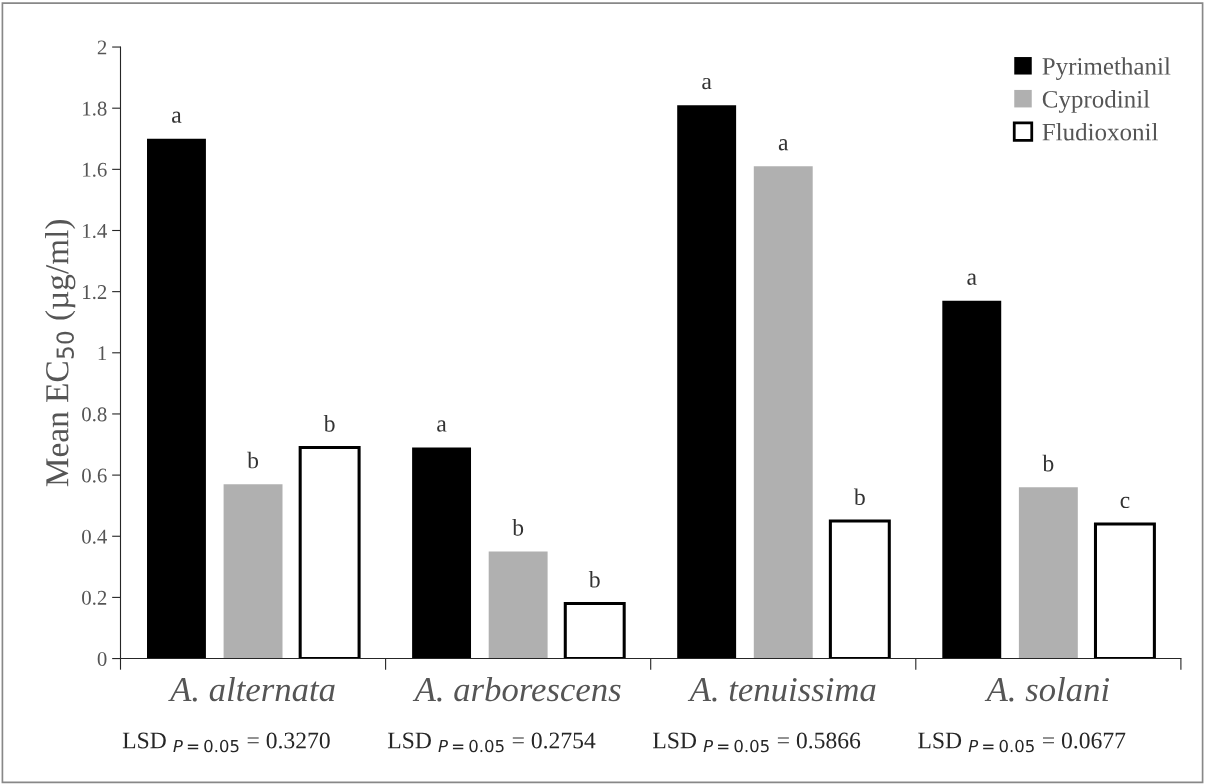 The height and width of the screenshot is (784, 1205). What do you see at coordinates (102, 47) in the screenshot?
I see `y-tick-label: 2` at bounding box center [102, 47].